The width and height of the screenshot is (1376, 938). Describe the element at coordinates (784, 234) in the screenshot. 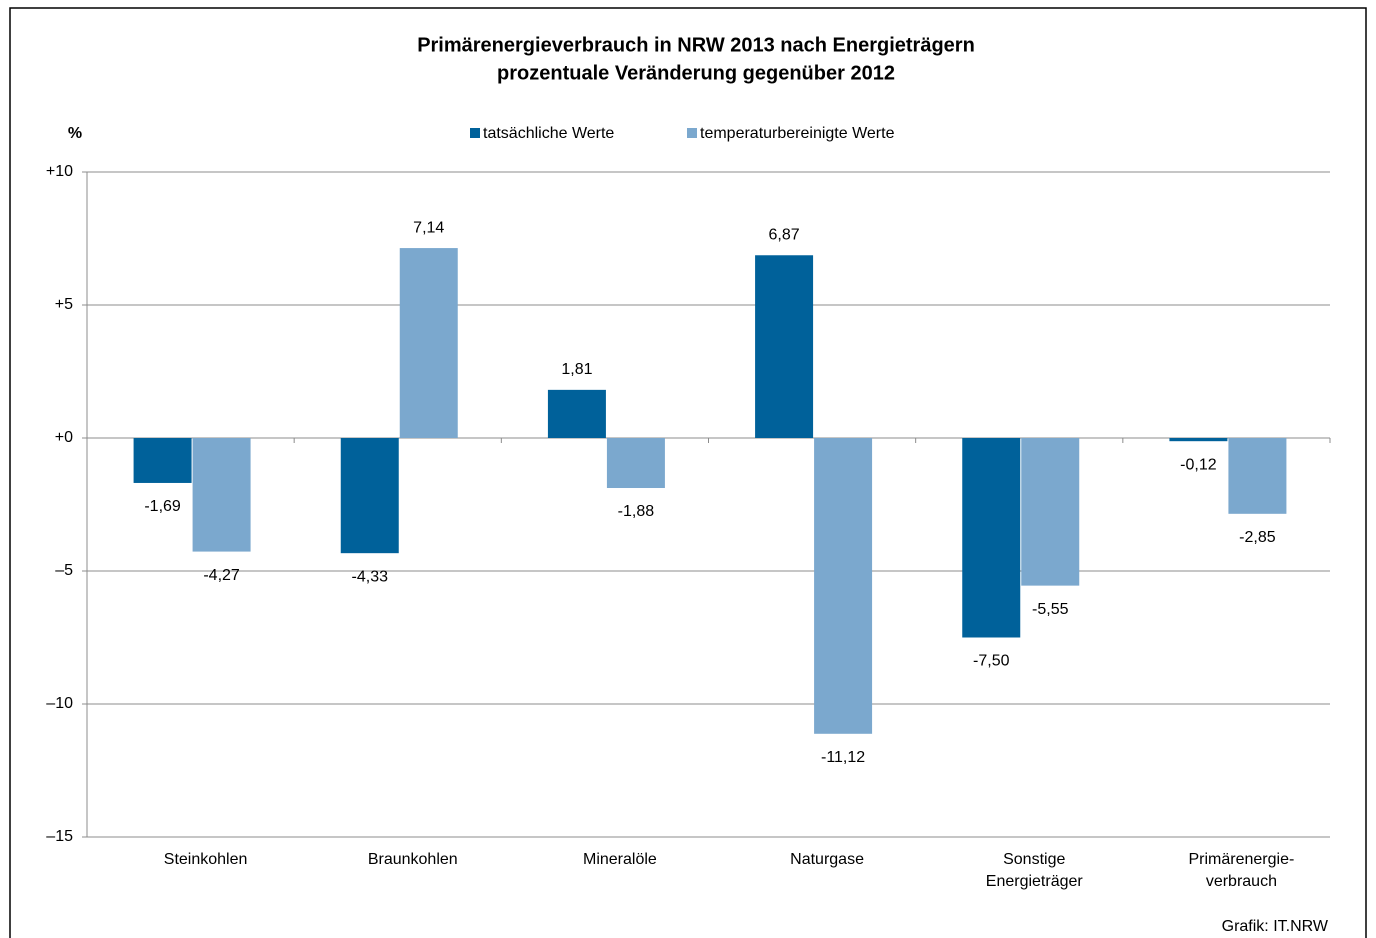

I see `data-label: 6,87` at that location.